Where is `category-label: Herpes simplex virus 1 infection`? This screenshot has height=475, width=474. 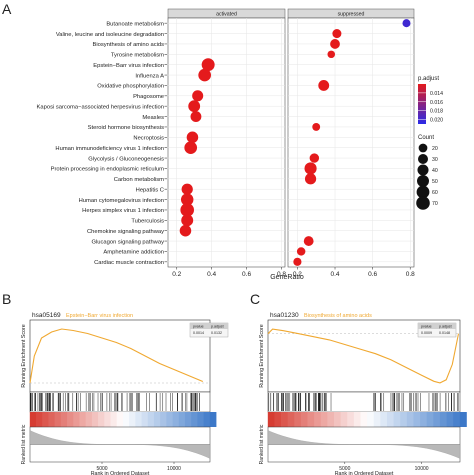
category-label: Herpes simplex virus 1 infection is located at coordinates (123, 211).